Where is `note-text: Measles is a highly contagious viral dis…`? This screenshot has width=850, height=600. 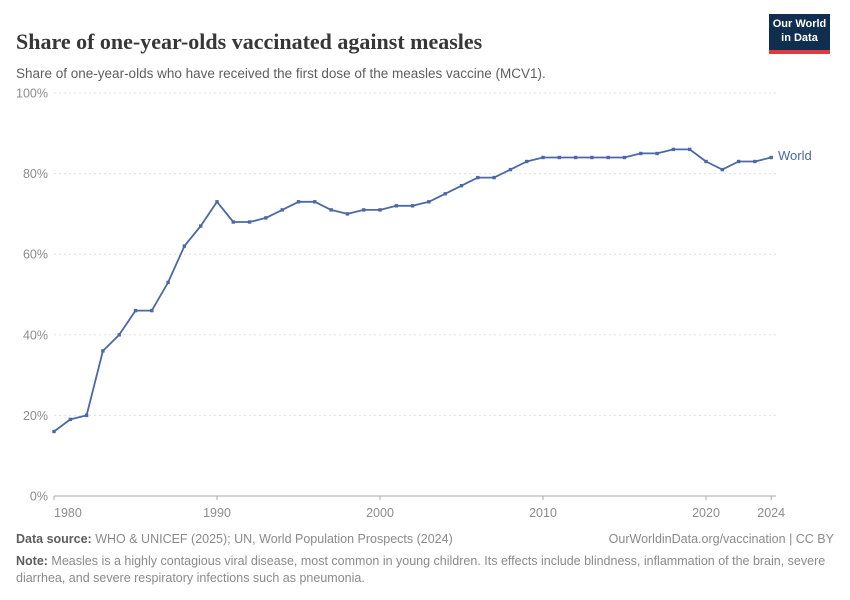 note-text: Measles is a highly contagious viral dis… is located at coordinates (421, 569).